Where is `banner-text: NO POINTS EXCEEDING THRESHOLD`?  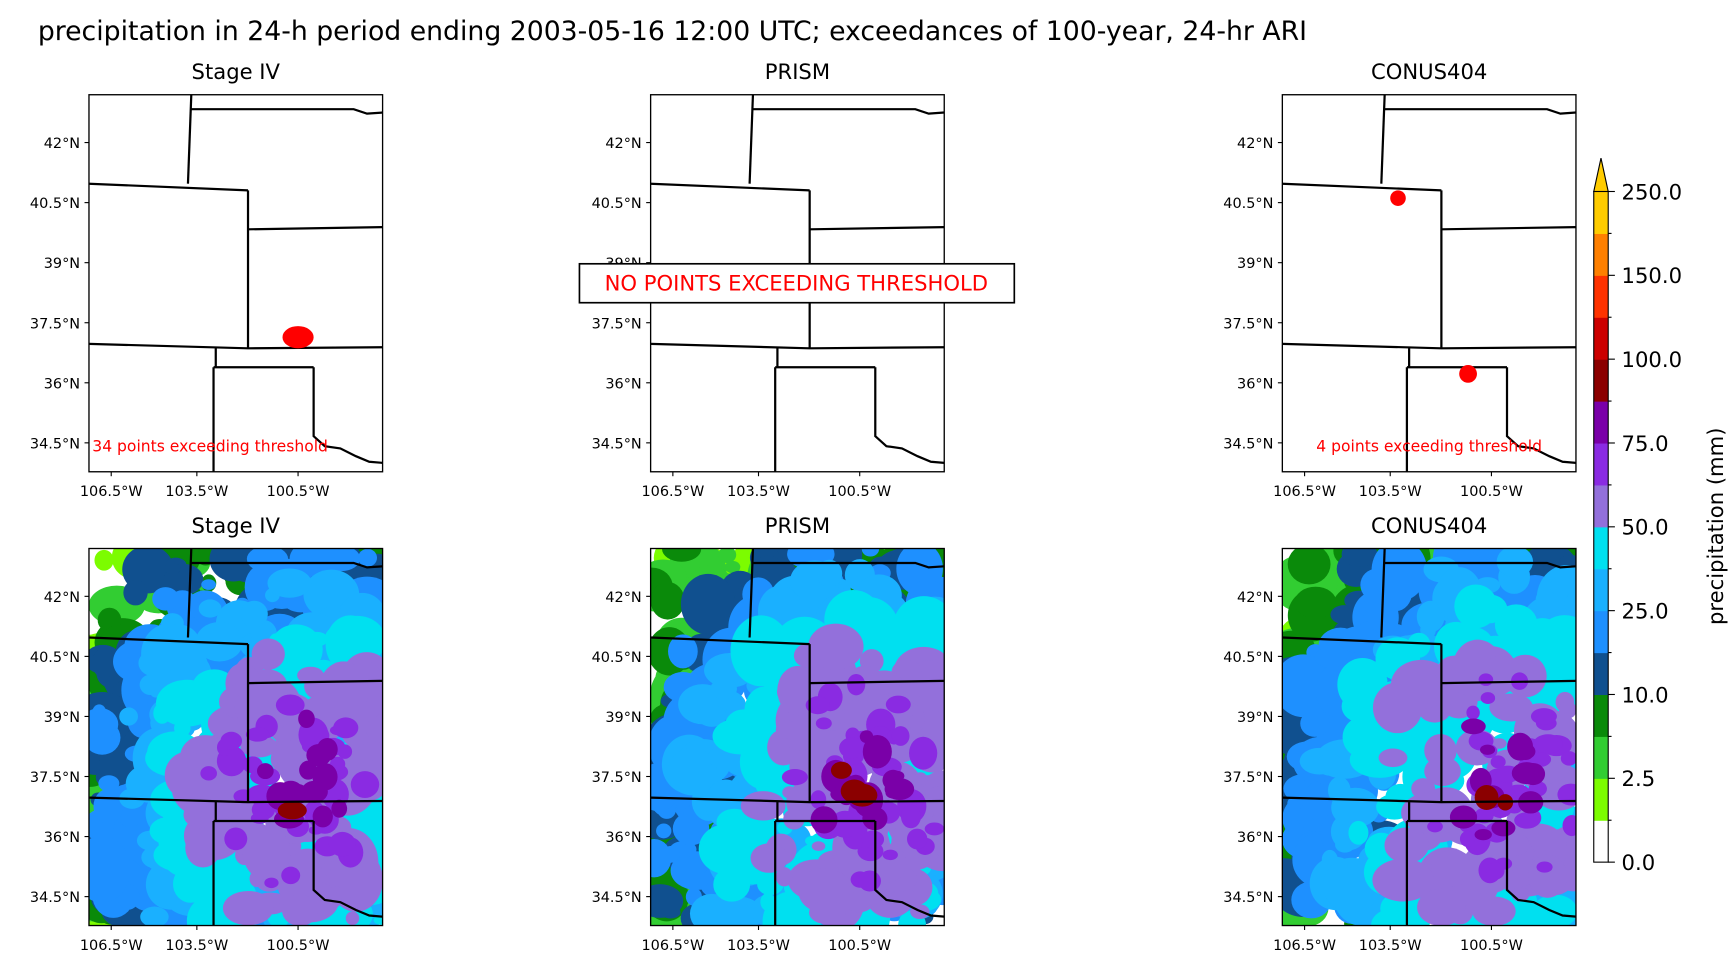
banner-text: NO POINTS EXCEEDING THRESHOLD is located at coordinates (796, 282).